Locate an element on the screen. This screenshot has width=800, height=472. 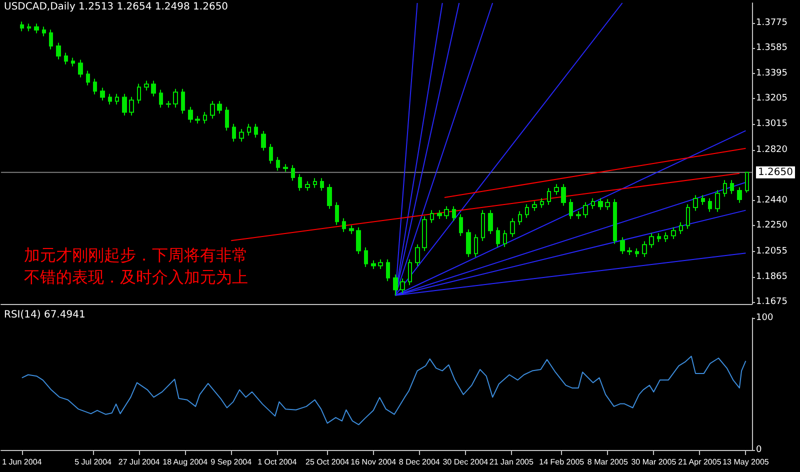
y-tick-label: 1.3205 is located at coordinates (772, 99).